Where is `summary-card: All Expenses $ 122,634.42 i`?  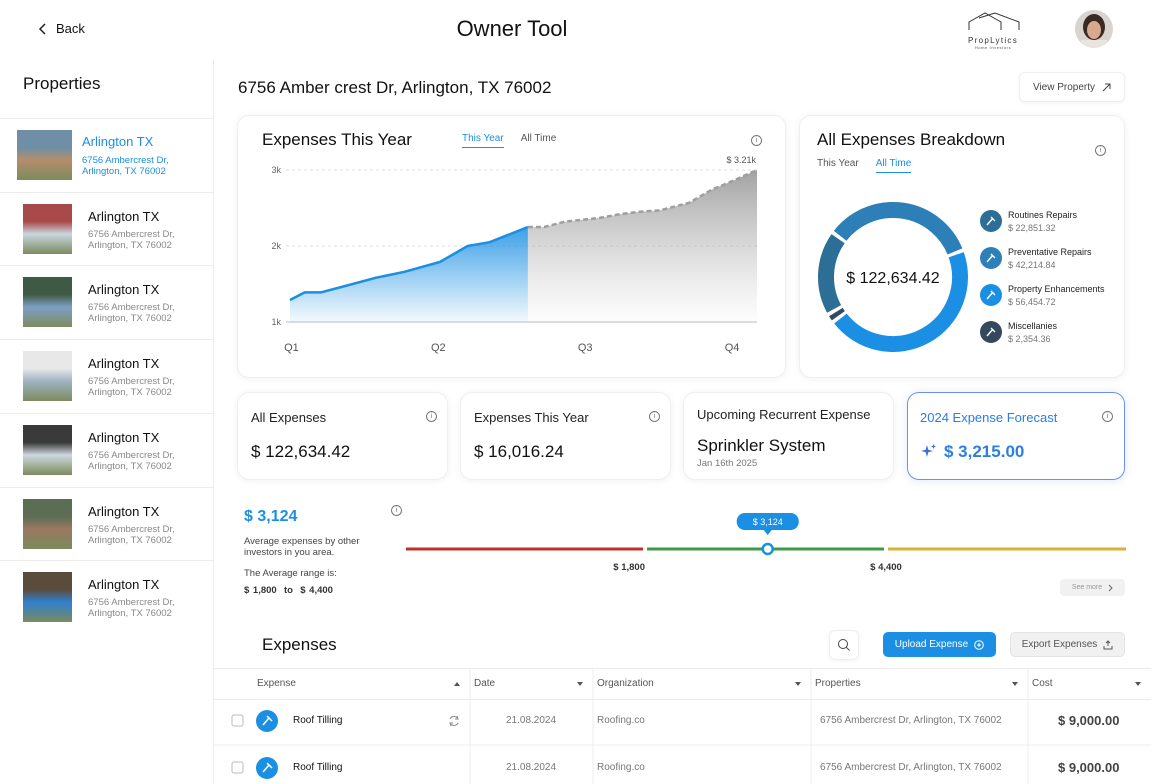
summary-card: All Expenses $ 122,634.42 i is located at coordinates (342, 436).